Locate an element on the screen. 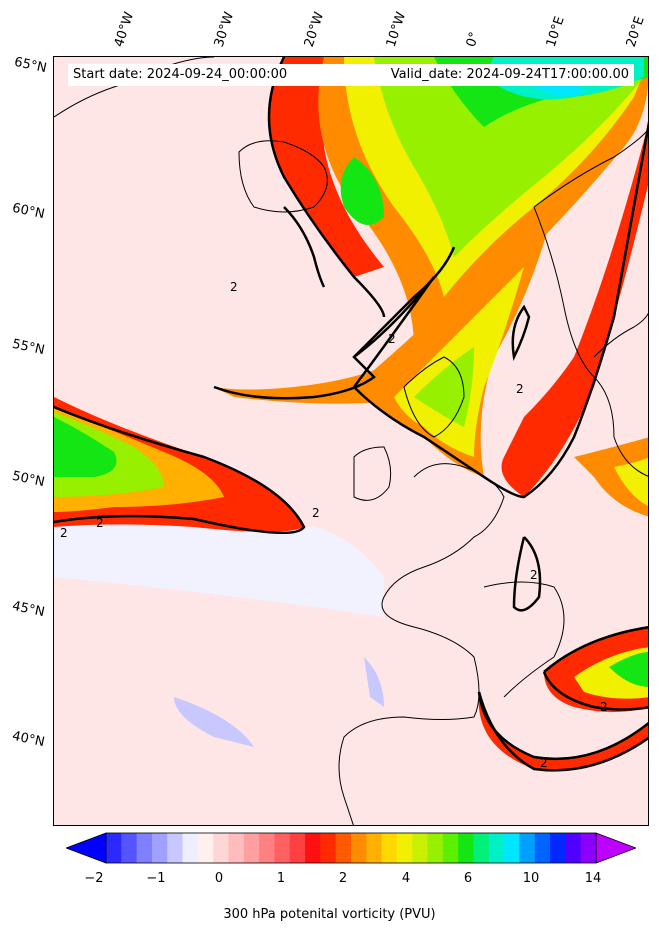 The image size is (659, 936). longitude-label: 30°W is located at coordinates (224, 29).